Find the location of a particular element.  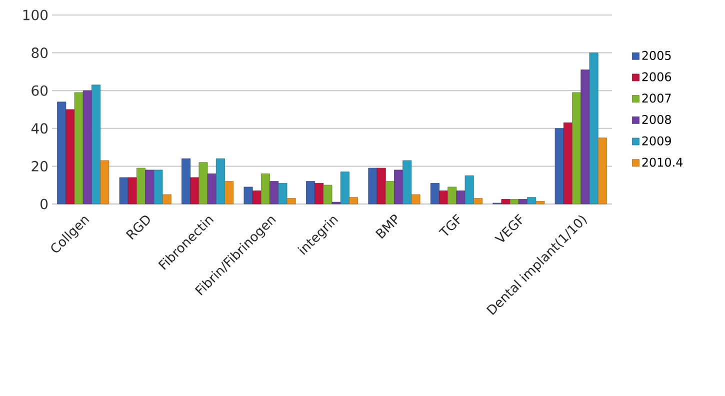

y-tick-label: 80 is located at coordinates (40, 53).